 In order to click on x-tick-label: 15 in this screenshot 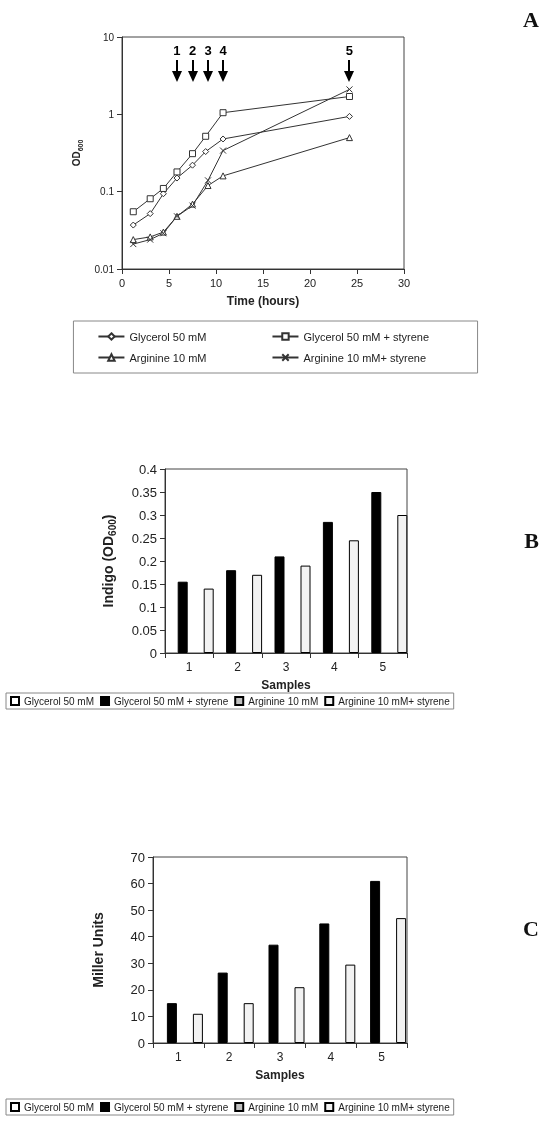, I will do `click(263, 282)`.